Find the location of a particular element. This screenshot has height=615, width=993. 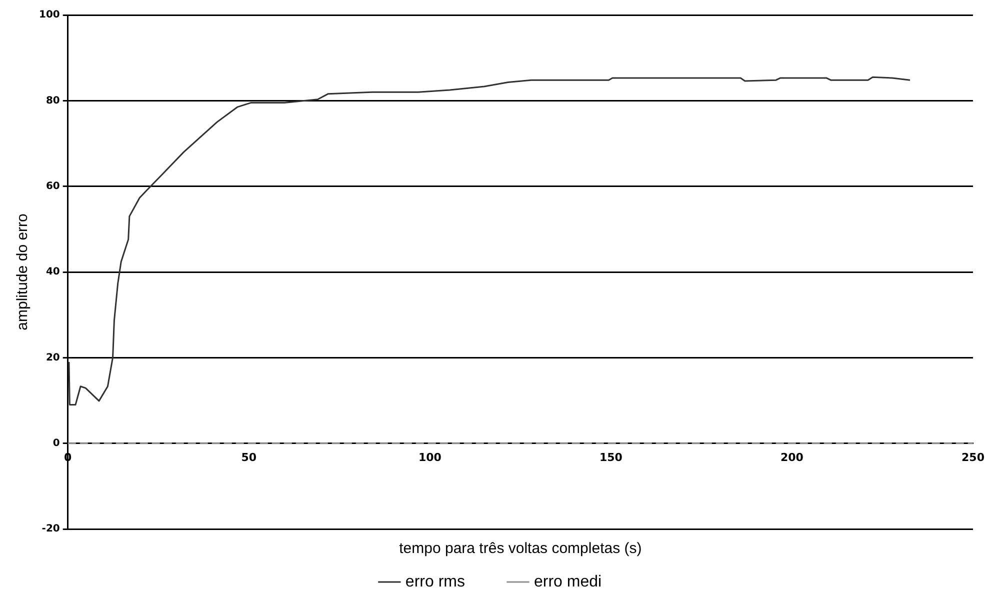

y-tick-label: -20 is located at coordinates (51, 529).